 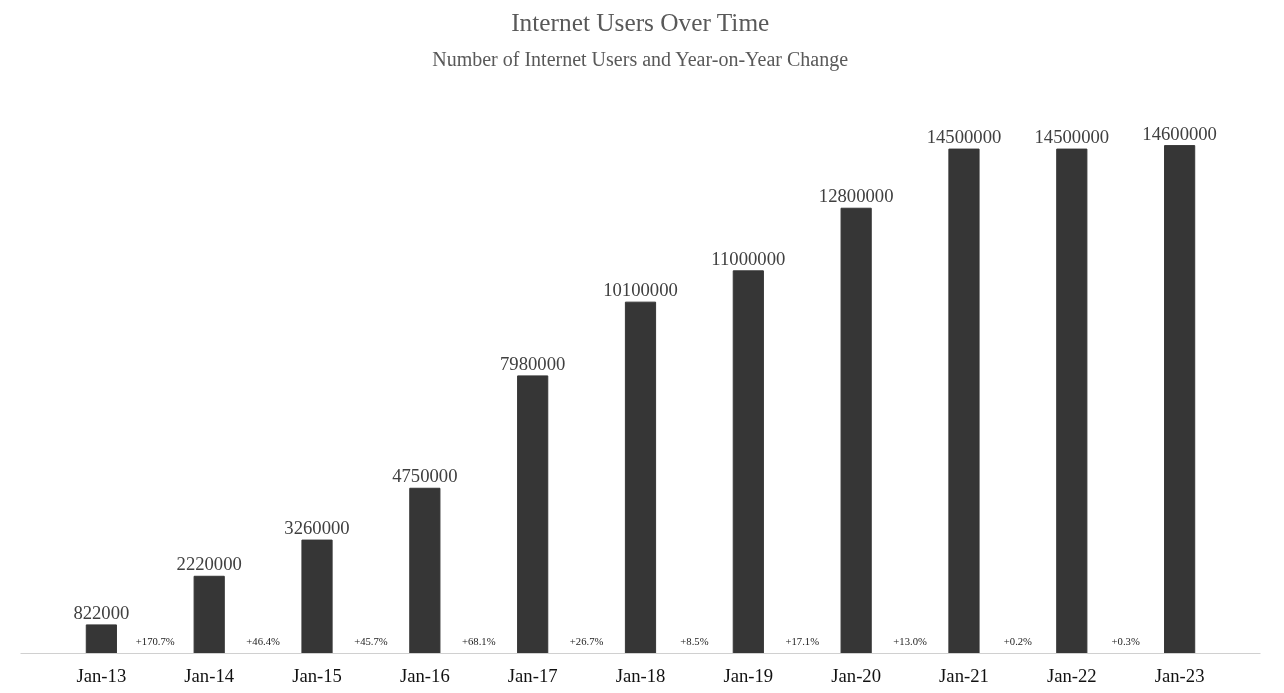 What do you see at coordinates (155, 642) in the screenshot?
I see `annotation: +170.7%` at bounding box center [155, 642].